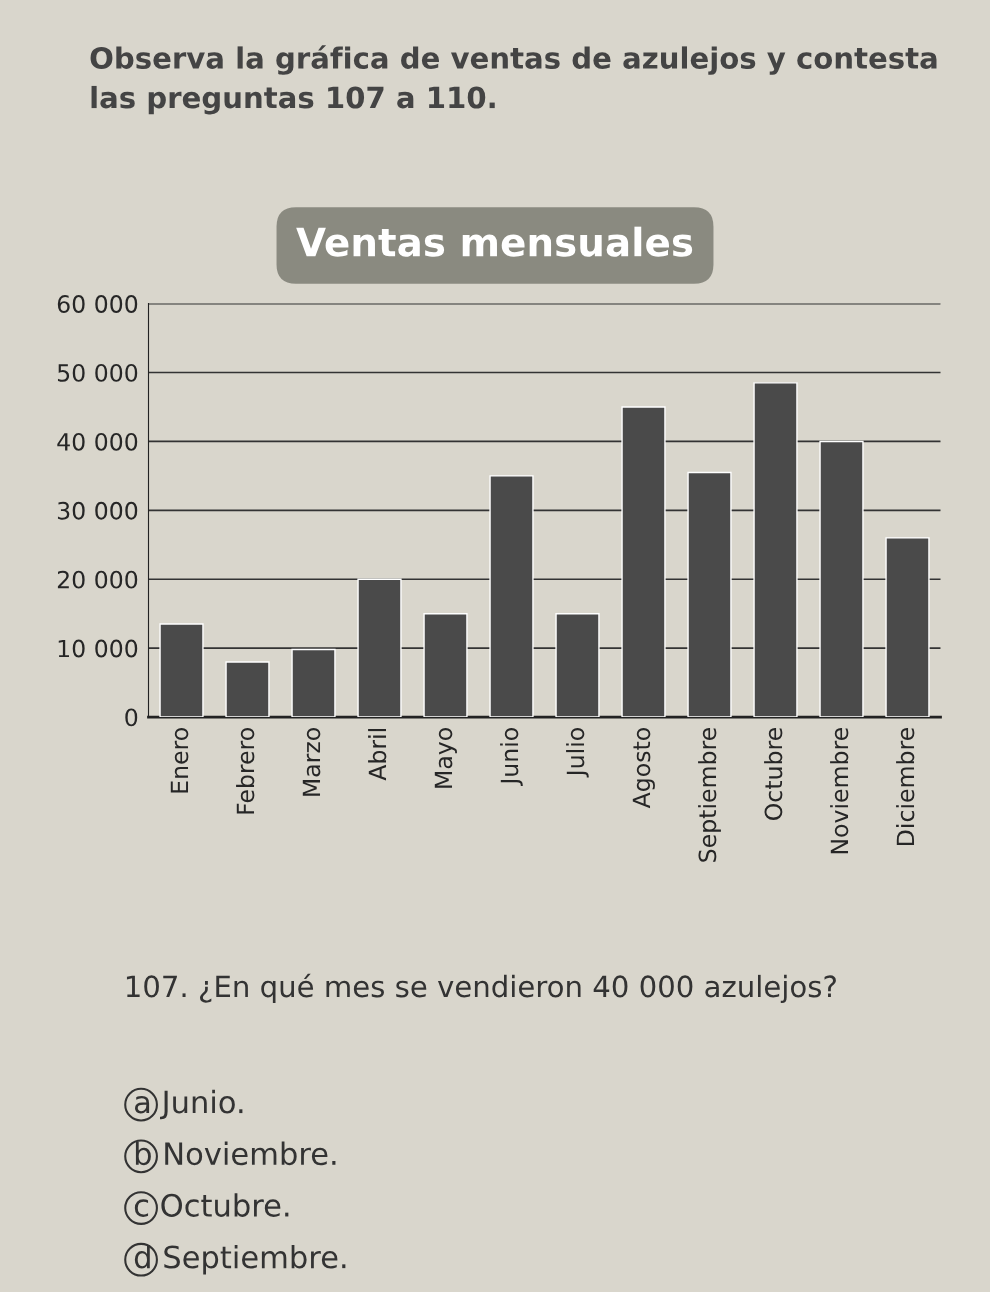 Image resolution: width=990 pixels, height=1292 pixels. What do you see at coordinates (377, 755) in the screenshot?
I see `x-tick-label: Abril` at bounding box center [377, 755].